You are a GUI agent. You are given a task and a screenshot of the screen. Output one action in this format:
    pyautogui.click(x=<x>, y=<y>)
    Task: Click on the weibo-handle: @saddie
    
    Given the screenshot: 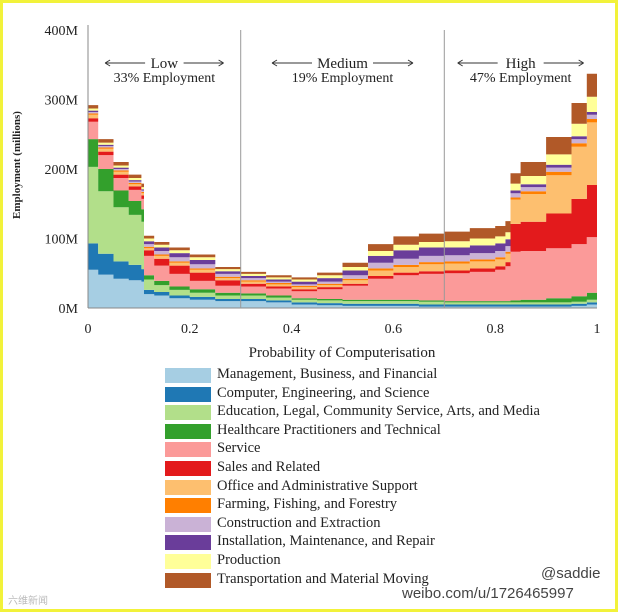 What is the action you would take?
    pyautogui.click(x=571, y=573)
    